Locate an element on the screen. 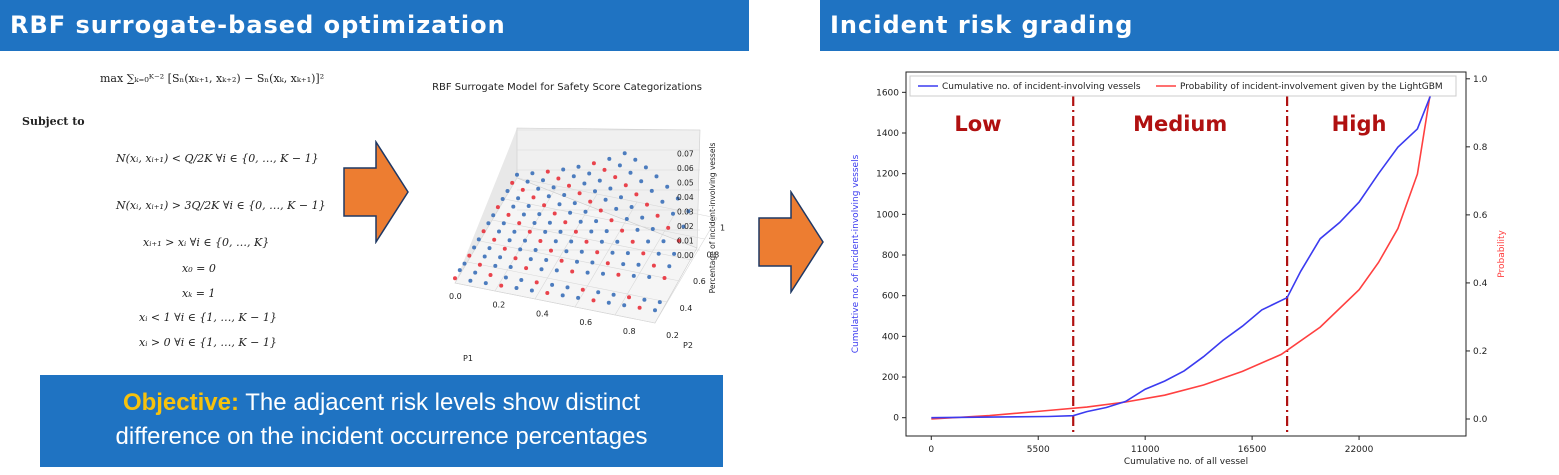 The width and height of the screenshot is (1559, 475). subject-to-label: Subject to is located at coordinates (53, 121).